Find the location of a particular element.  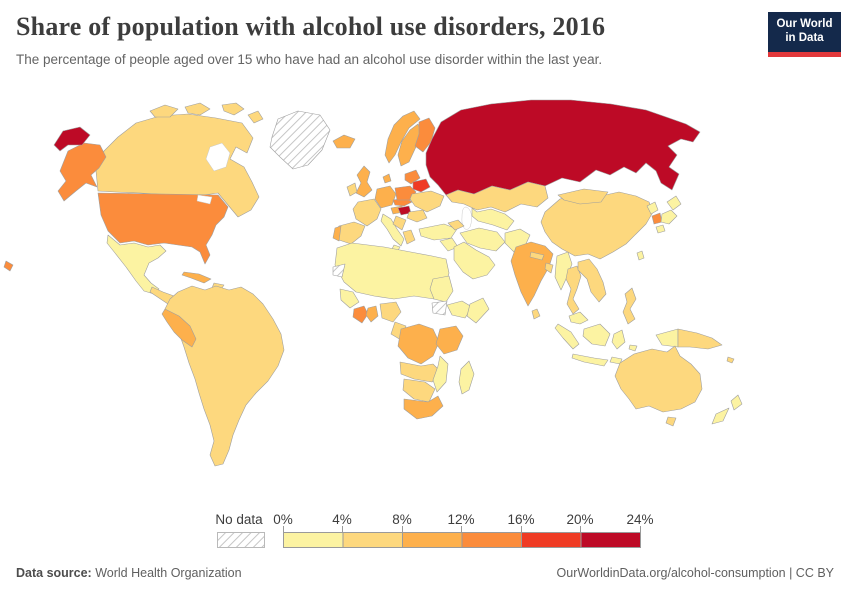

legend-color-bar is located at coordinates (462, 540).